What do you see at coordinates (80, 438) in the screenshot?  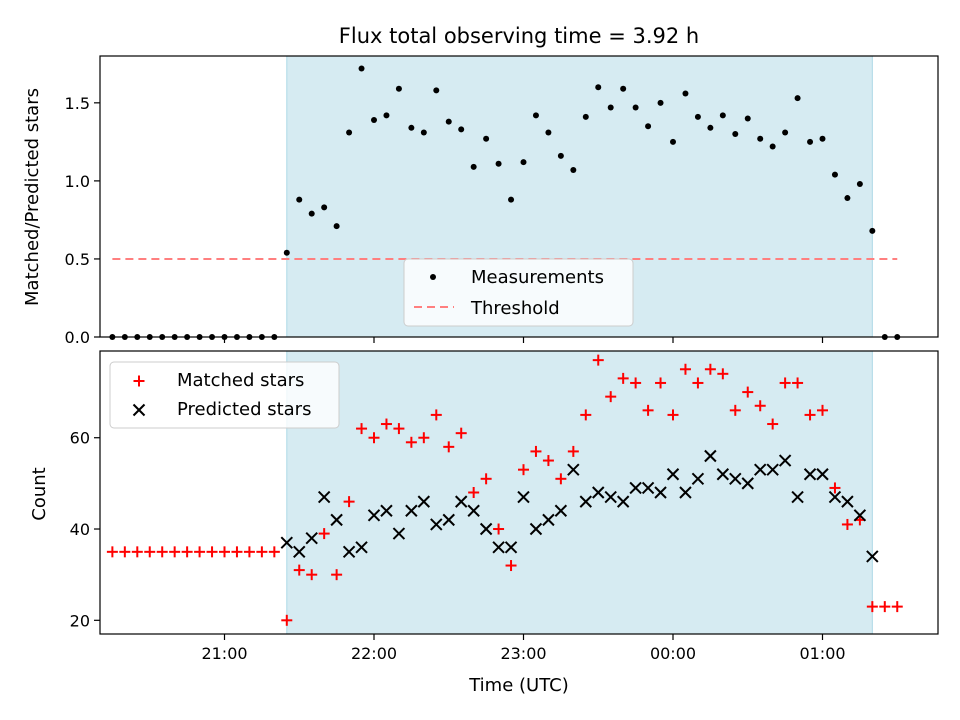 I see `bottom-y-tick-label: 60` at bounding box center [80, 438].